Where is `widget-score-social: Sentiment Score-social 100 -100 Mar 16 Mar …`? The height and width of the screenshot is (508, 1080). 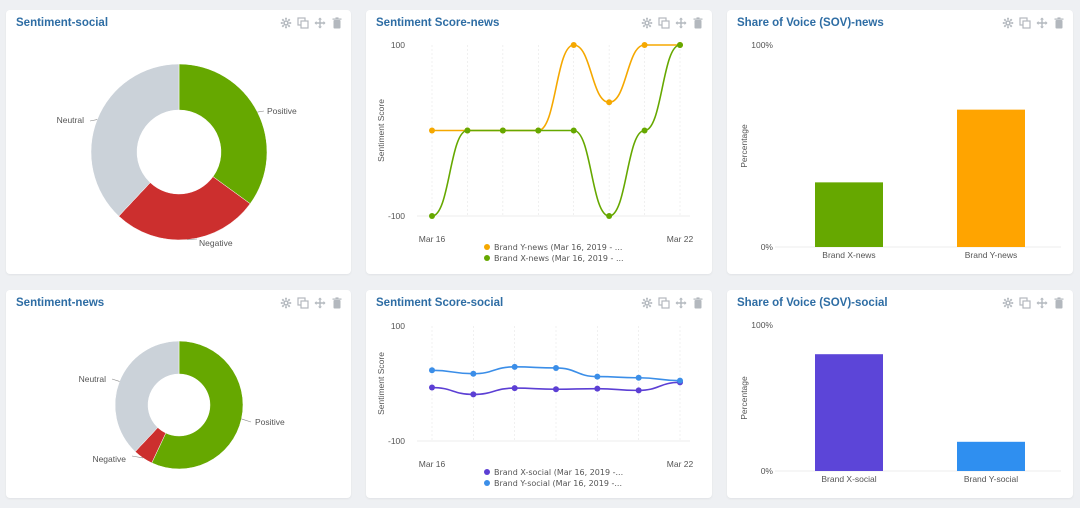 widget-score-social: Sentiment Score-social 100 -100 Mar 16 Mar … is located at coordinates (539, 394).